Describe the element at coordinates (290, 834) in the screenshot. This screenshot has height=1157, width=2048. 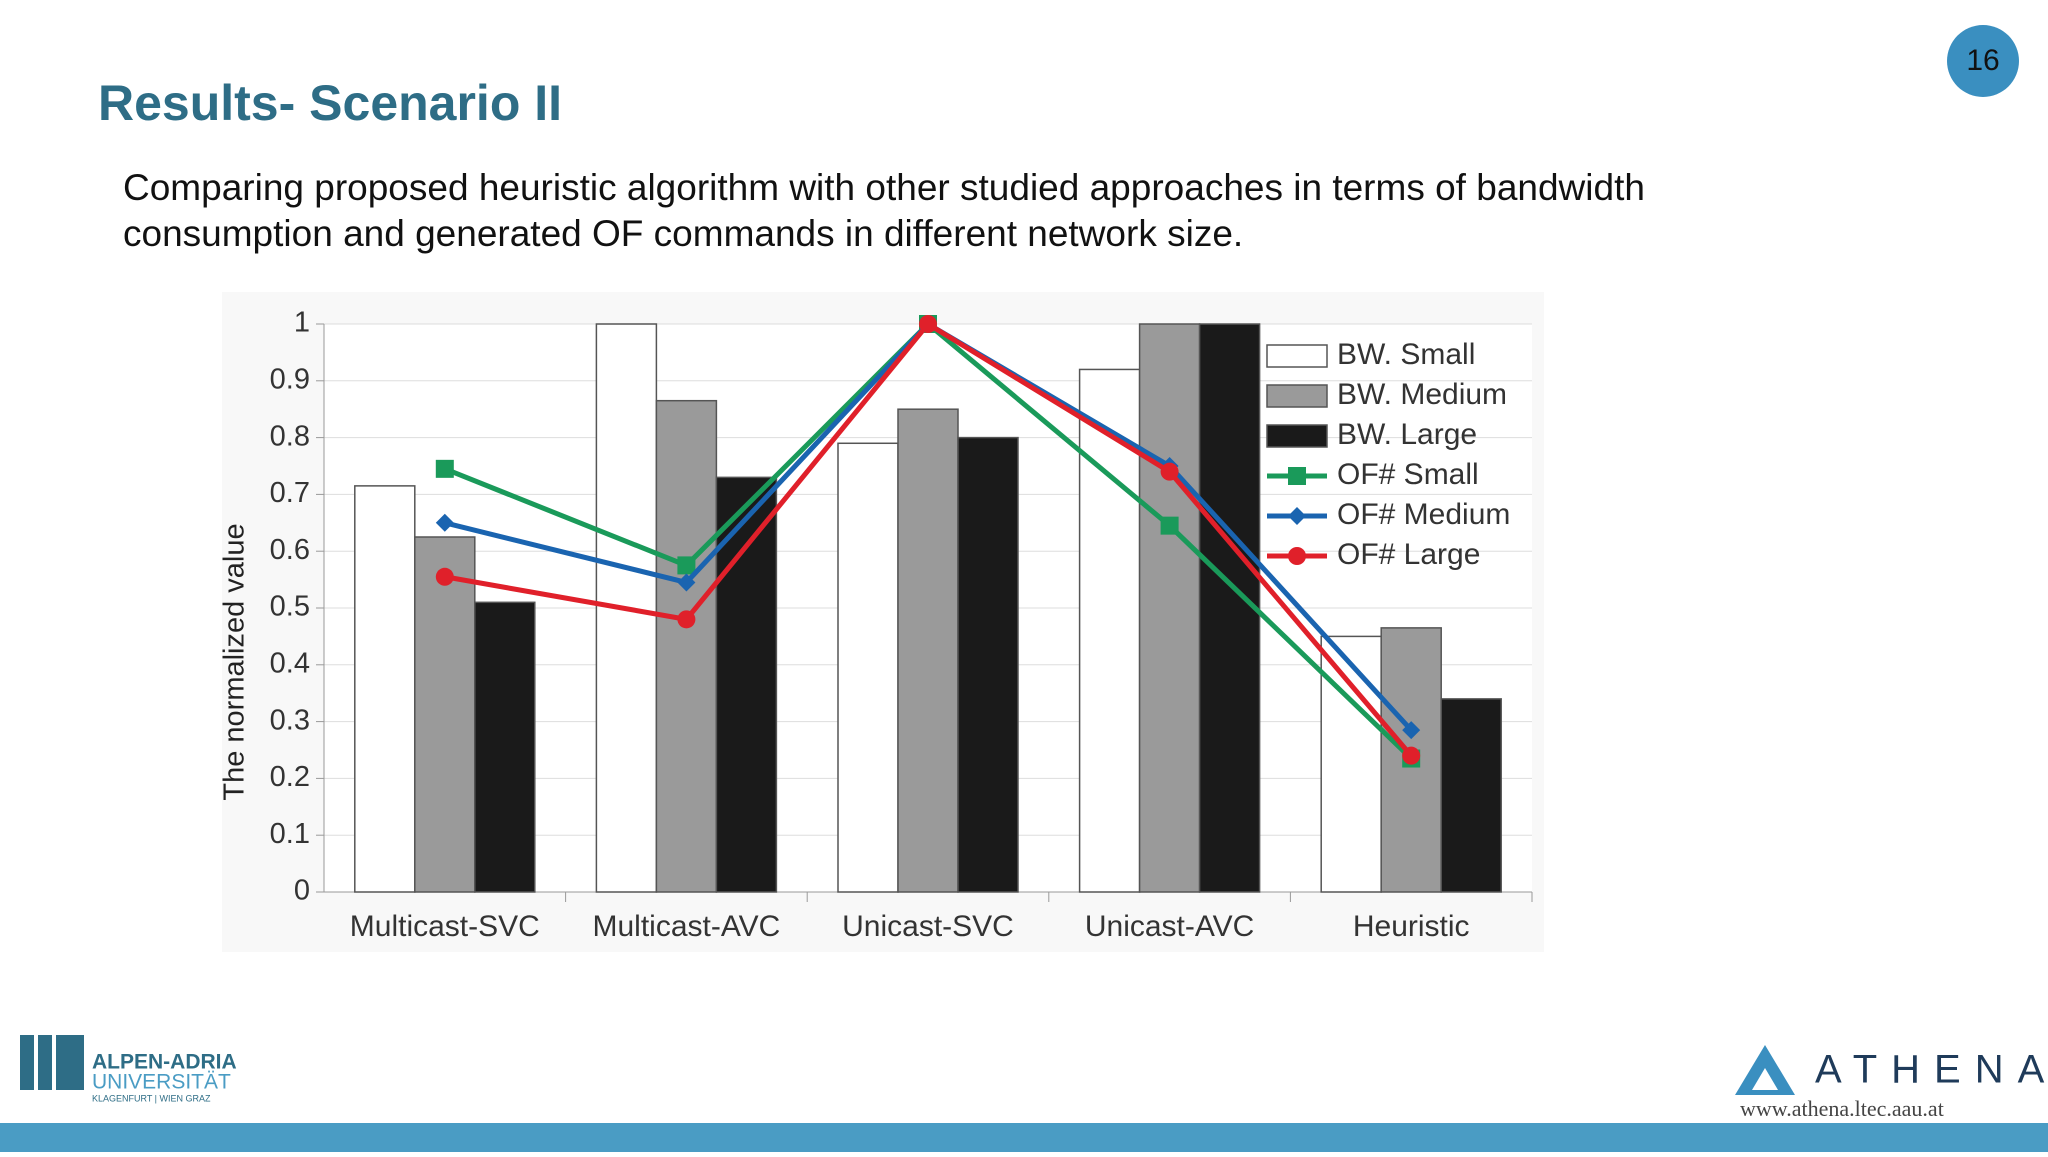
I see `y-tick-label: 0.1` at that location.